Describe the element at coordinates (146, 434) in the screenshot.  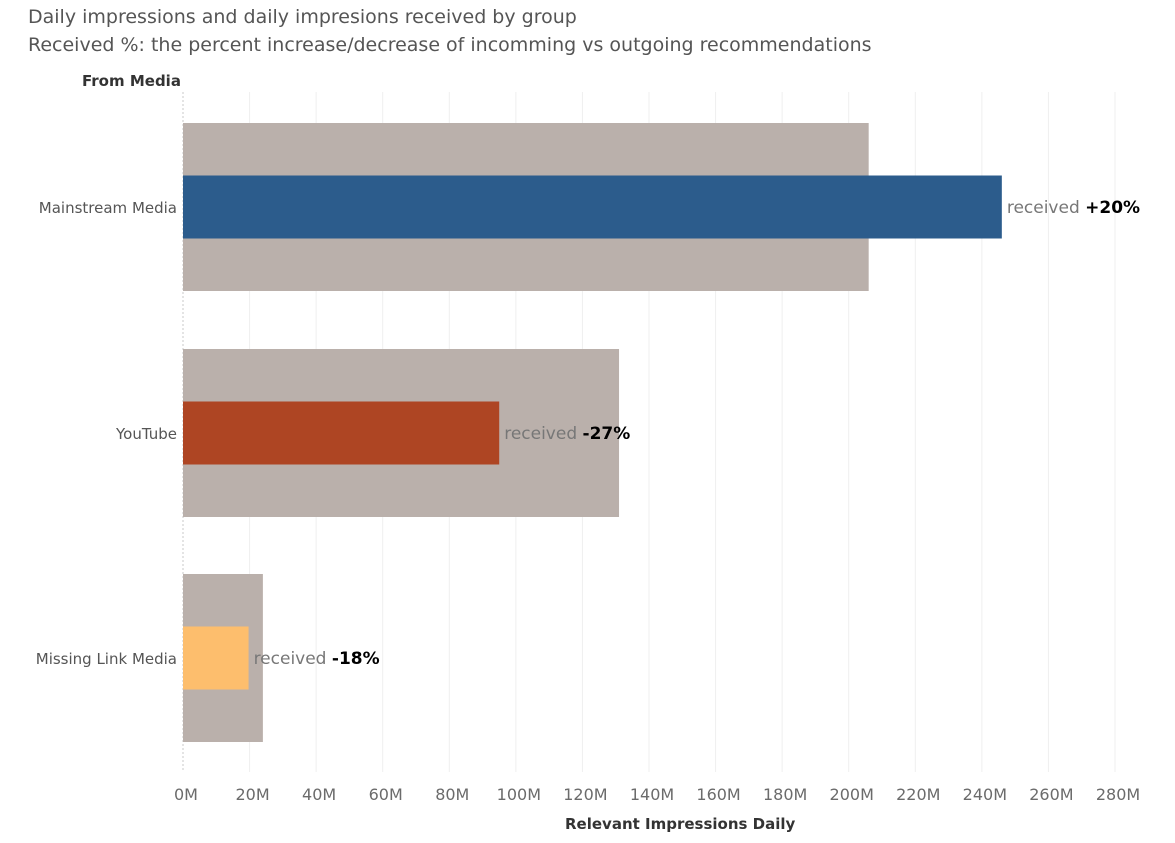
I see `category-label: YouTube` at that location.